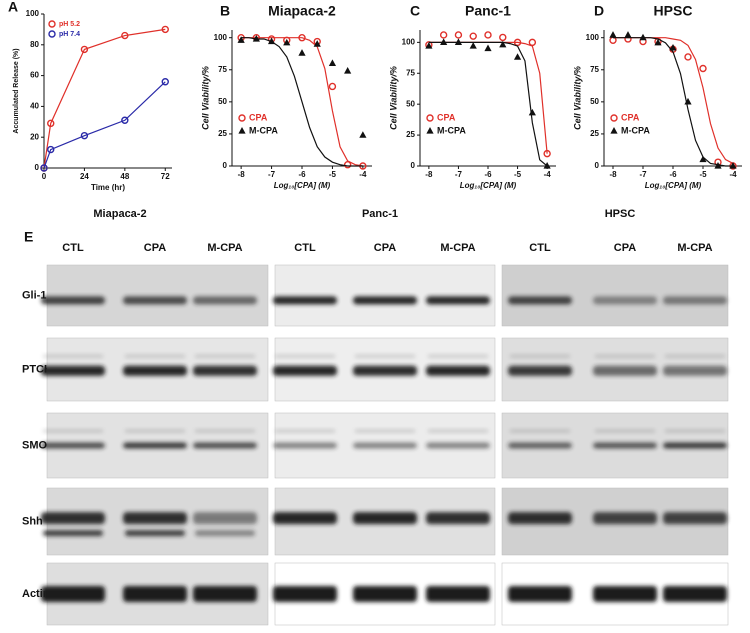 This screenshot has width=750, height=633. Describe the element at coordinates (222, 133) in the screenshot. I see `y-tick-label: 25` at that location.